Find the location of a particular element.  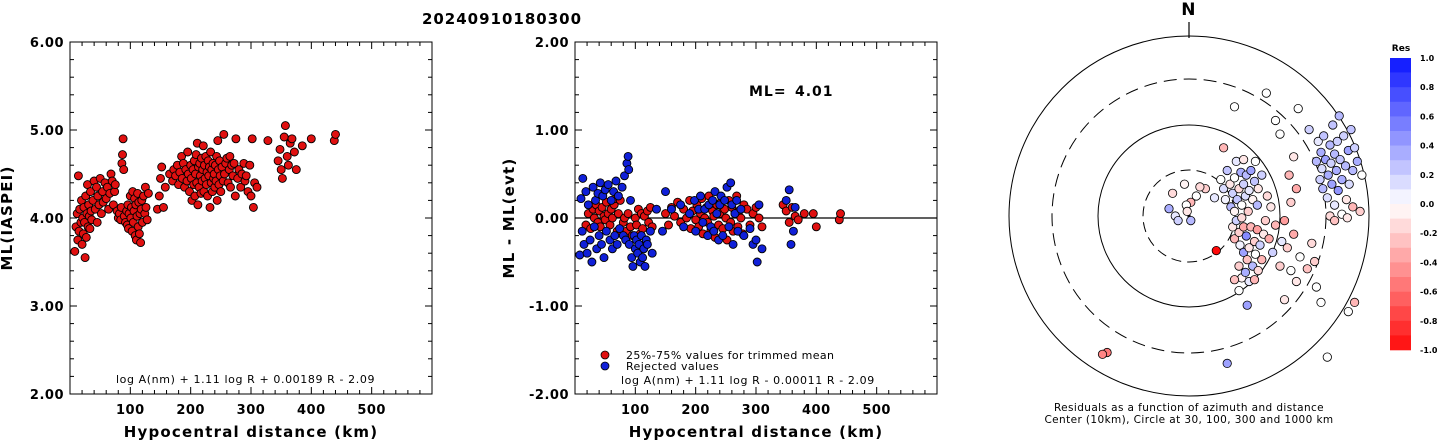

y-tick-label: 2.00 is located at coordinates (47, 395).